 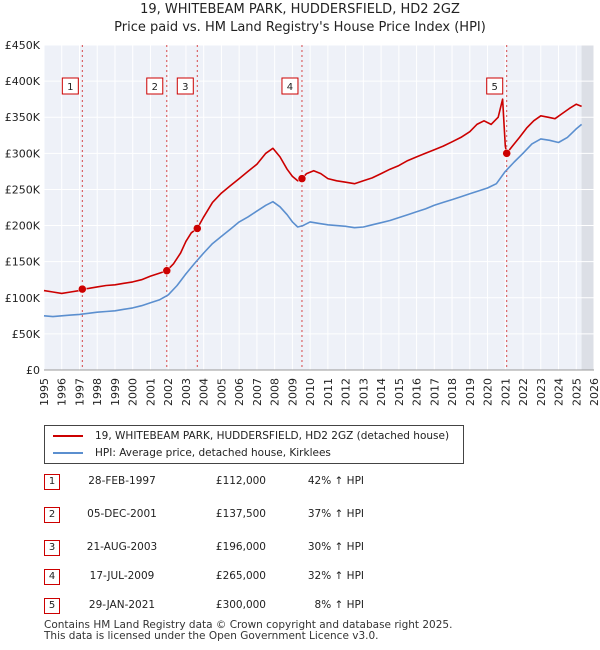 I want to click on x-tick-label: 2003, so click(x=186, y=392).